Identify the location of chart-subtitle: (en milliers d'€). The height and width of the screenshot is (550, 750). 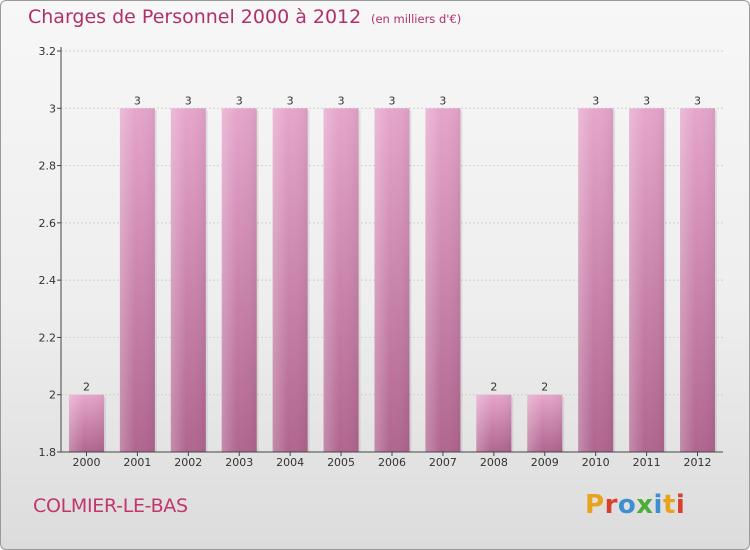
(416, 19).